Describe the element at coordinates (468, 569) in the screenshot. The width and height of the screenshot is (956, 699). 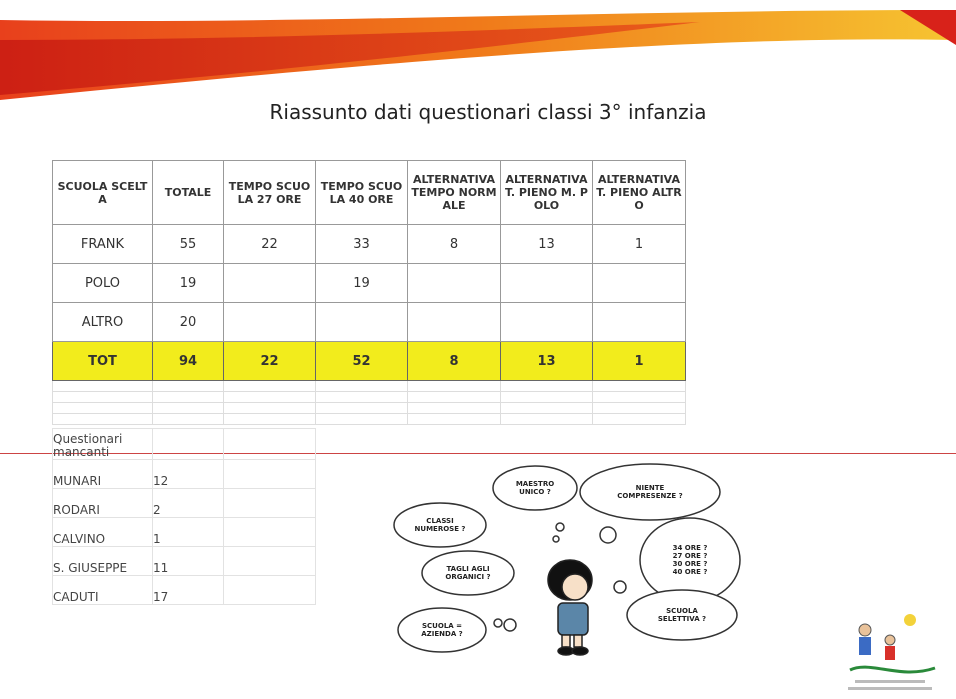
I see `bubble-line: TAGLI AGLI` at that location.